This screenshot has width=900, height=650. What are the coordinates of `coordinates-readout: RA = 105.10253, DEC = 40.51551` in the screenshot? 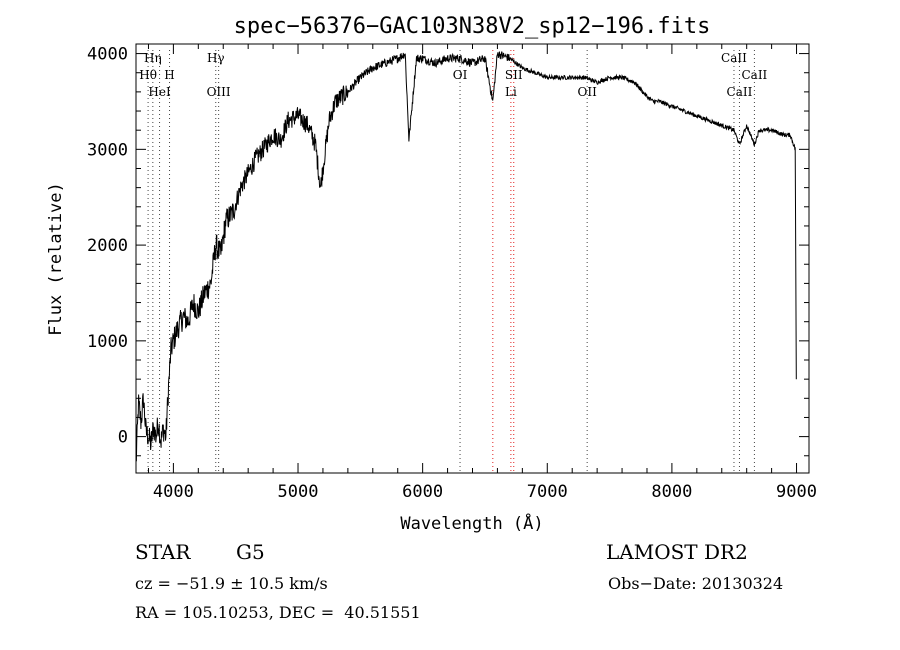 It's located at (278, 612).